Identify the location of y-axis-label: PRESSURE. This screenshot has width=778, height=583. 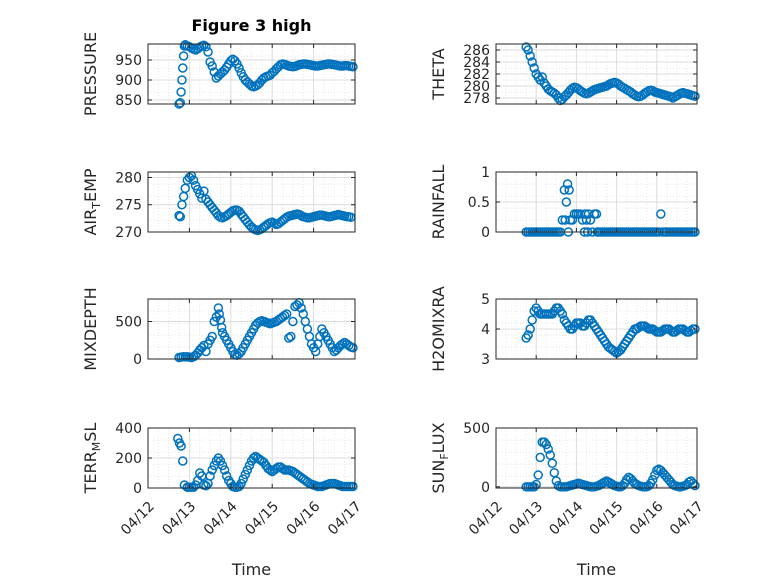
(90, 74).